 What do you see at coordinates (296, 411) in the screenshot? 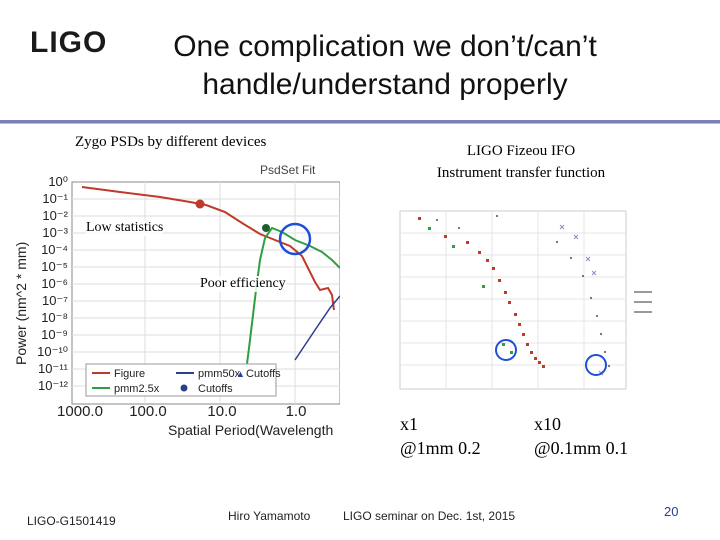
I see `x-tick: 1.0` at bounding box center [296, 411].